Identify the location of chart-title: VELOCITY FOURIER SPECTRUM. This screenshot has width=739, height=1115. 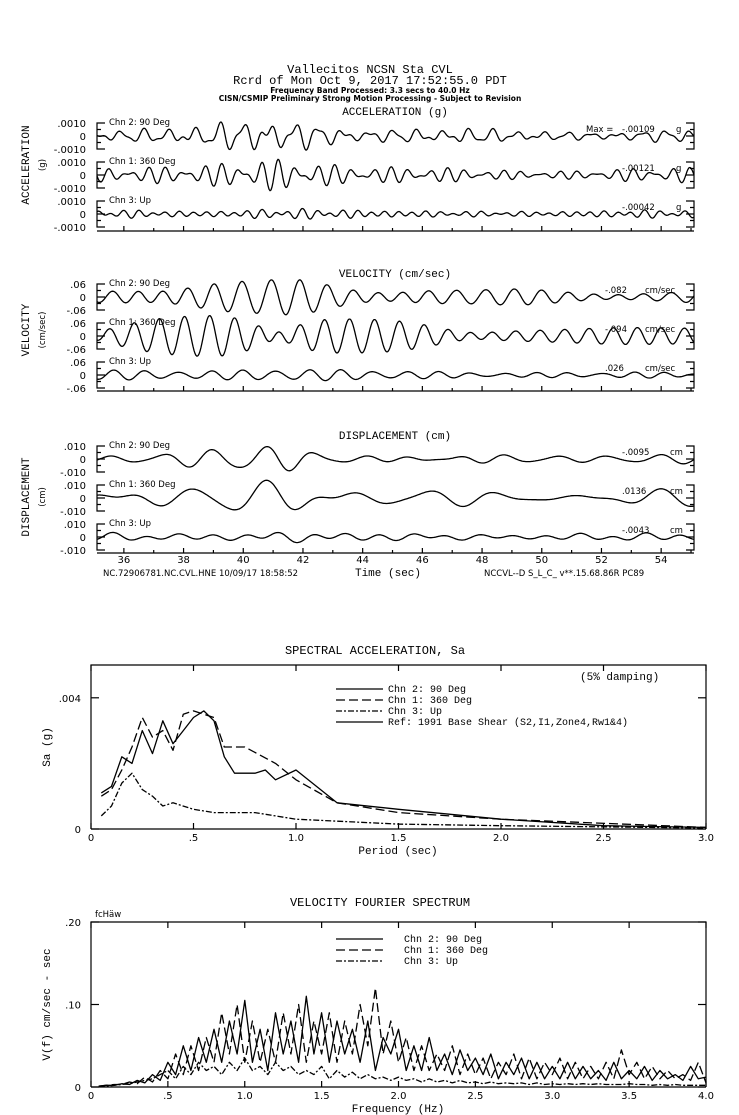
(380, 903).